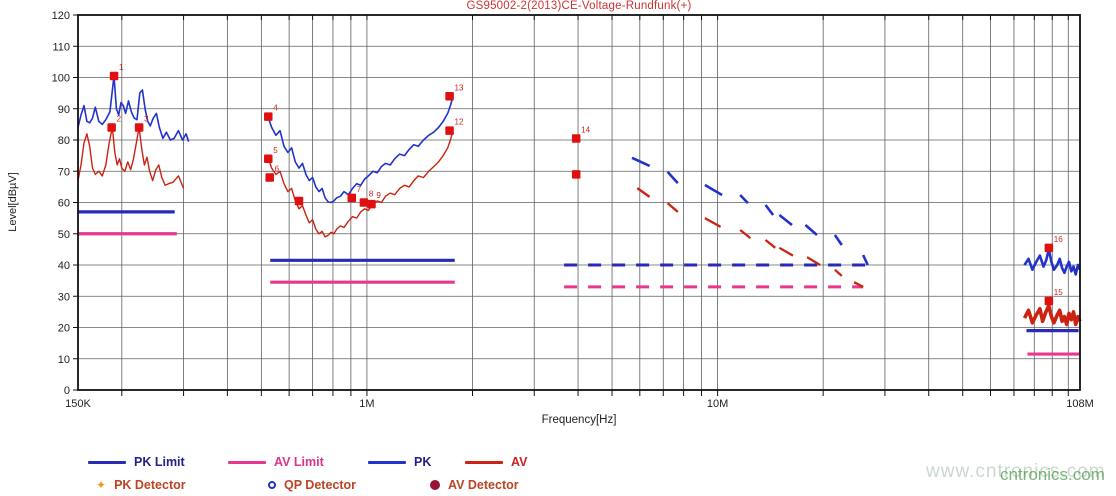  I want to click on watermark-text: www.cntronics.com, so click(1016, 471).